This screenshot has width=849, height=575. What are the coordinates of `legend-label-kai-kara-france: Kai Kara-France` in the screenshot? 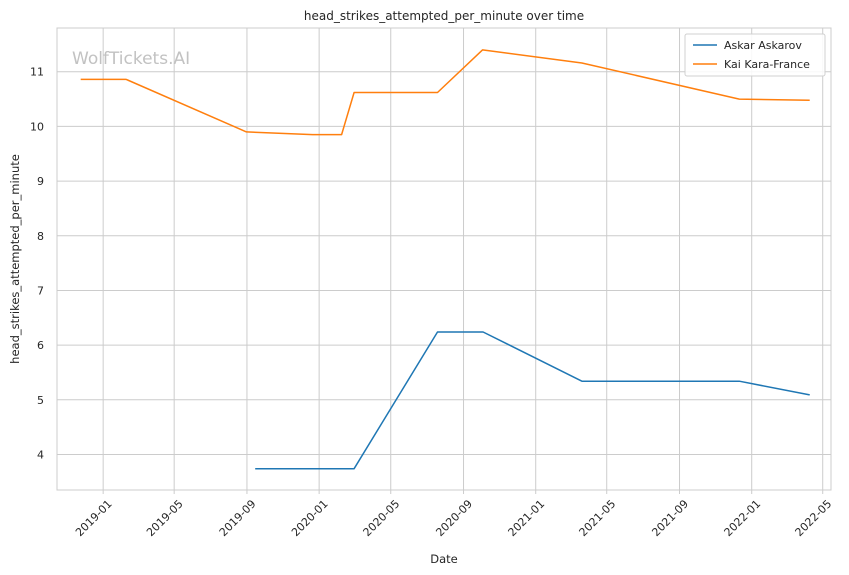 It's located at (767, 64).